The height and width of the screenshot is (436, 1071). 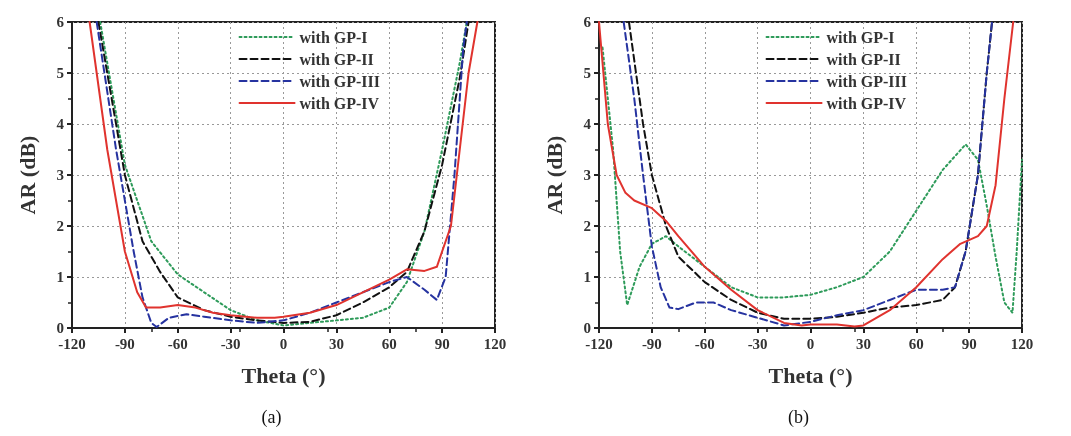 I want to click on text: (b), so click(x=799, y=417).